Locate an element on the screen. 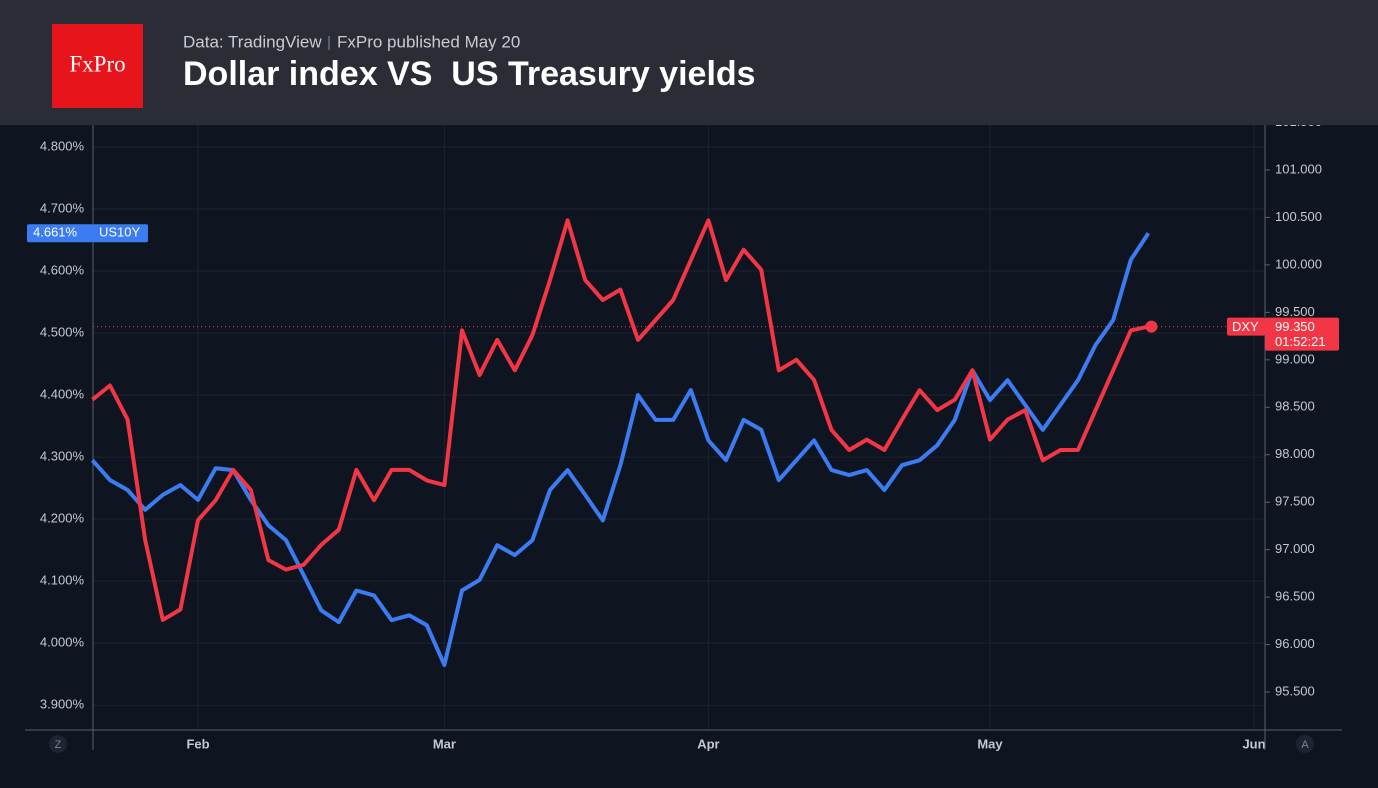 The image size is (1378, 788). y-tick-label: 4.700% is located at coordinates (62, 207).